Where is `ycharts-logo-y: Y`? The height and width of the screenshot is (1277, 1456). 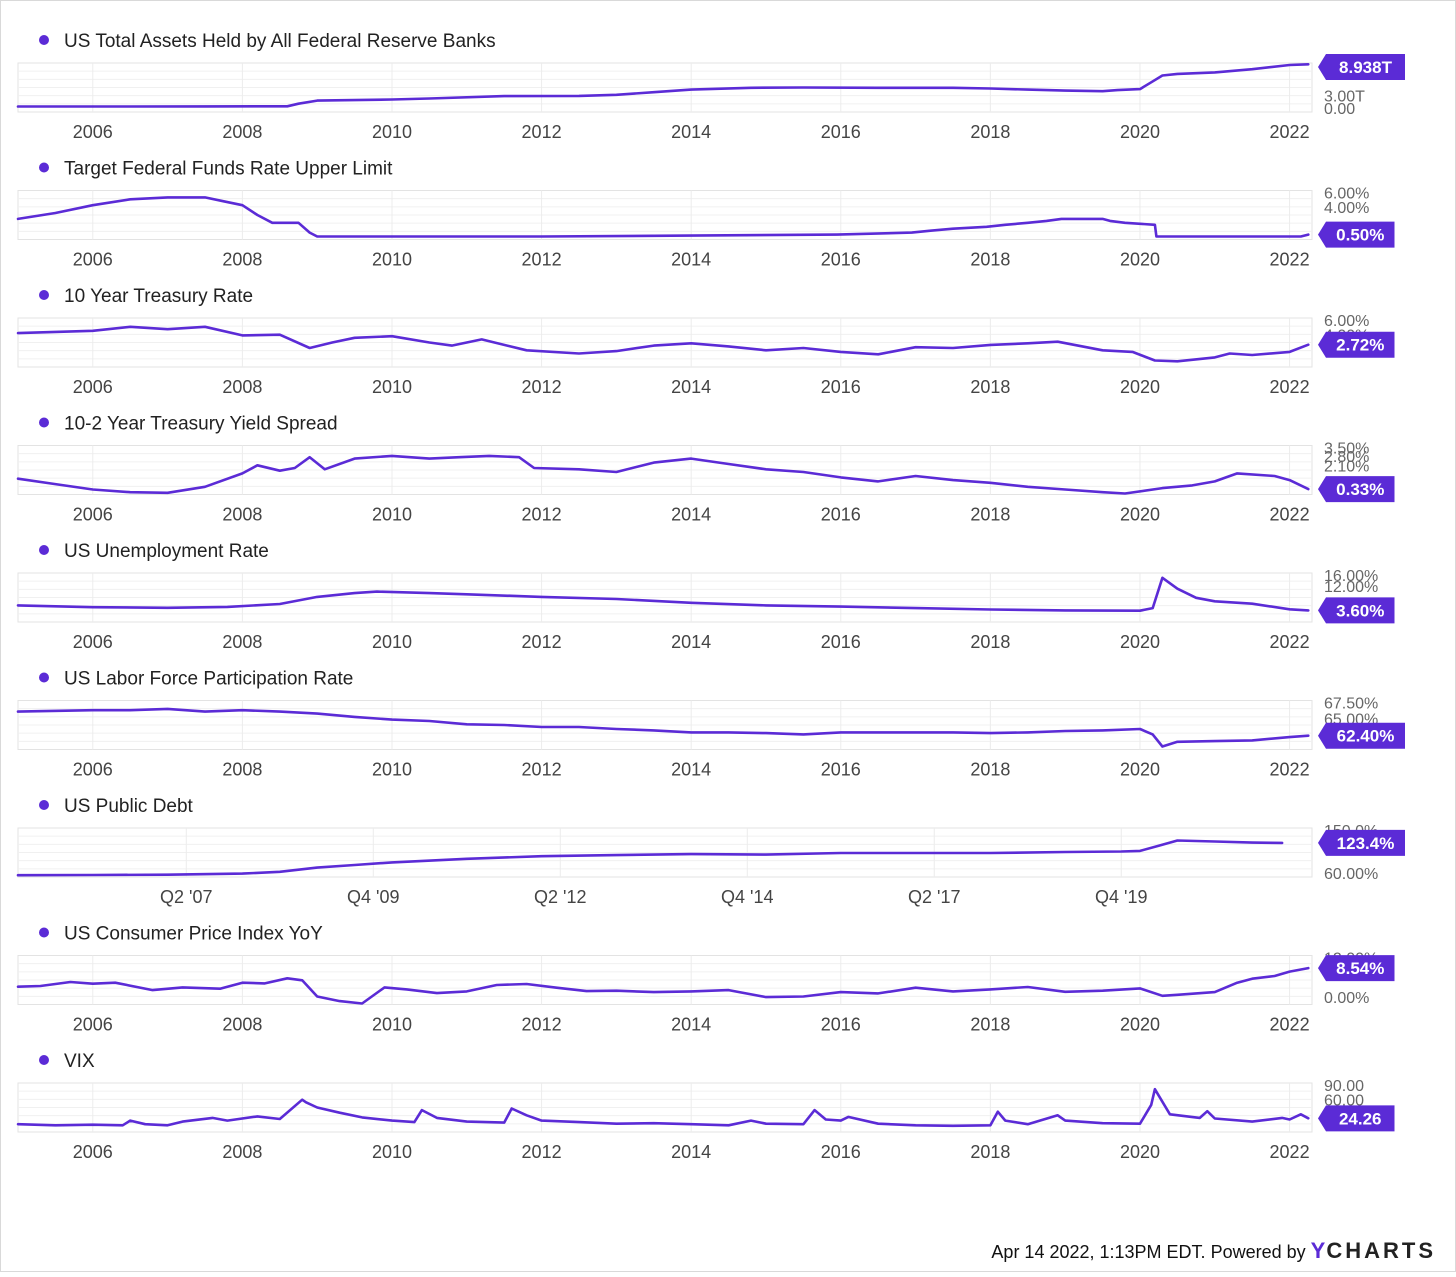
ycharts-logo-y: Y is located at coordinates (1318, 1250).